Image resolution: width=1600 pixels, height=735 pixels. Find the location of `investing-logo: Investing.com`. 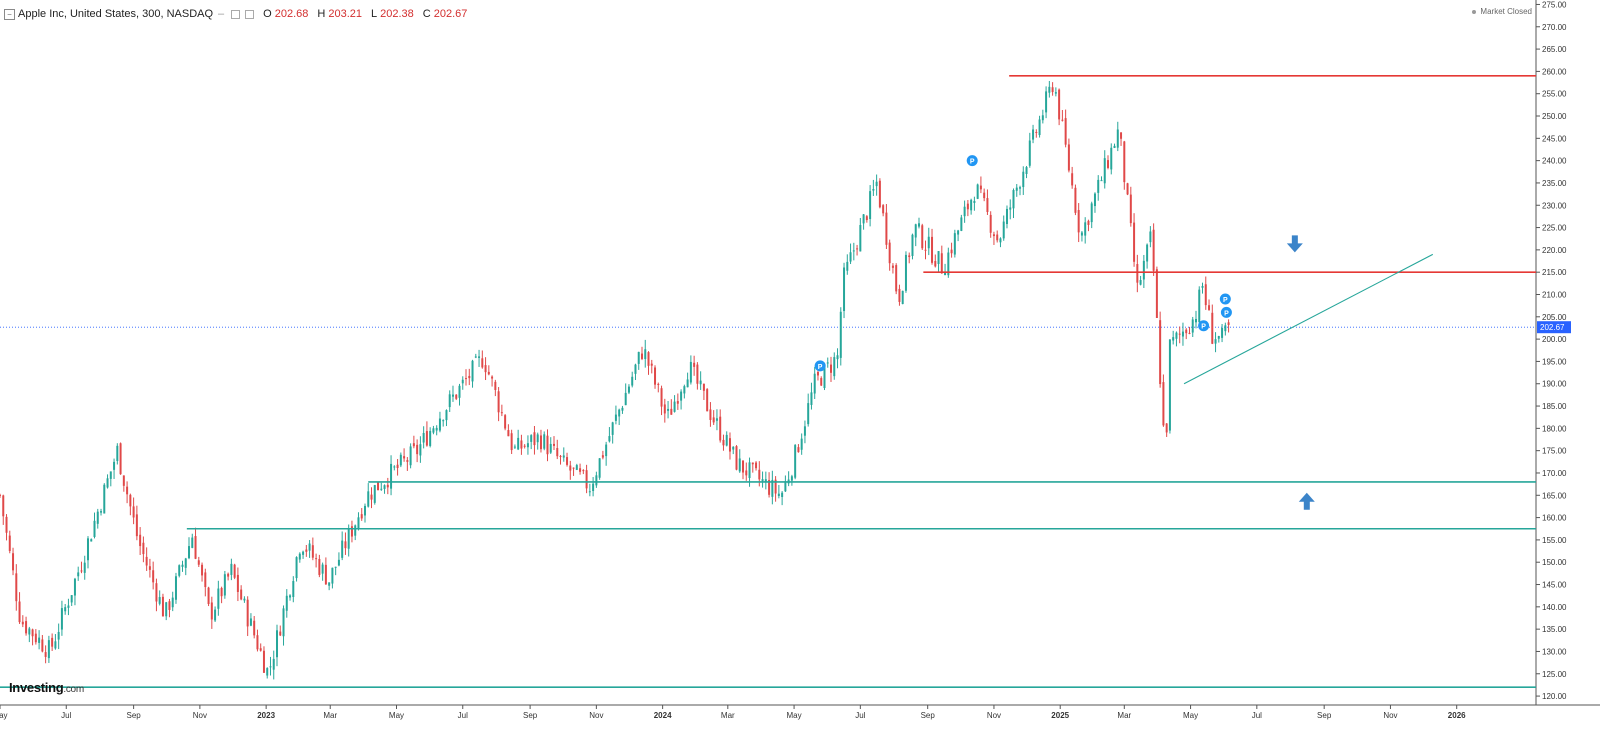

investing-logo: Investing.com is located at coordinates (46, 687).